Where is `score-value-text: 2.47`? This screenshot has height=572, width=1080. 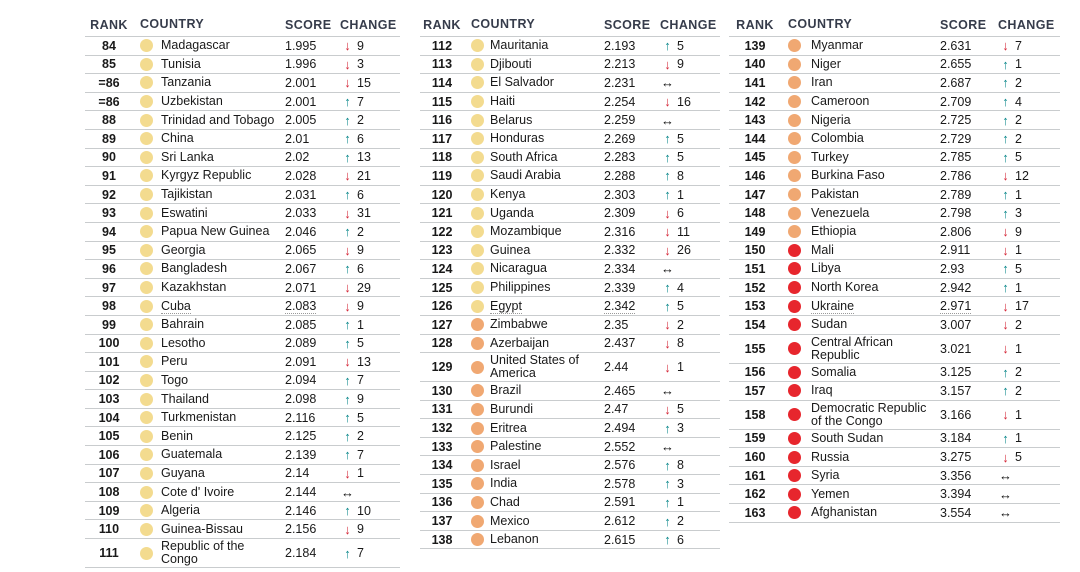 score-value-text: 2.47 is located at coordinates (616, 409).